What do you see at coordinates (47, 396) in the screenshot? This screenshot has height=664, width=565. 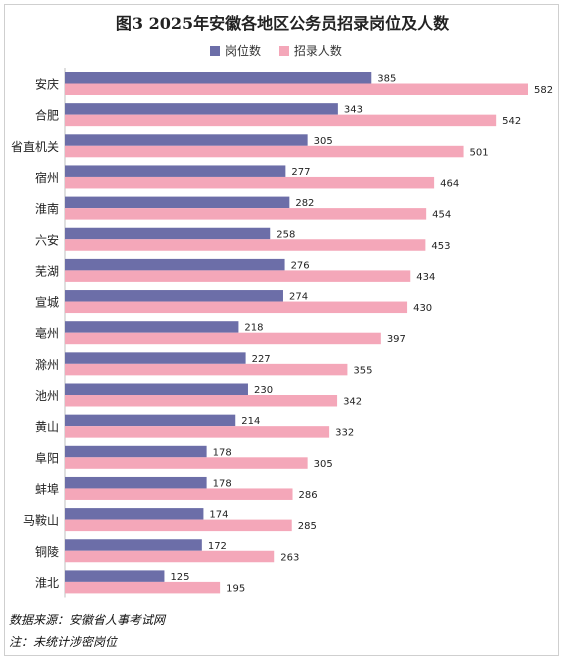 I see `category-label: 池州` at bounding box center [47, 396].